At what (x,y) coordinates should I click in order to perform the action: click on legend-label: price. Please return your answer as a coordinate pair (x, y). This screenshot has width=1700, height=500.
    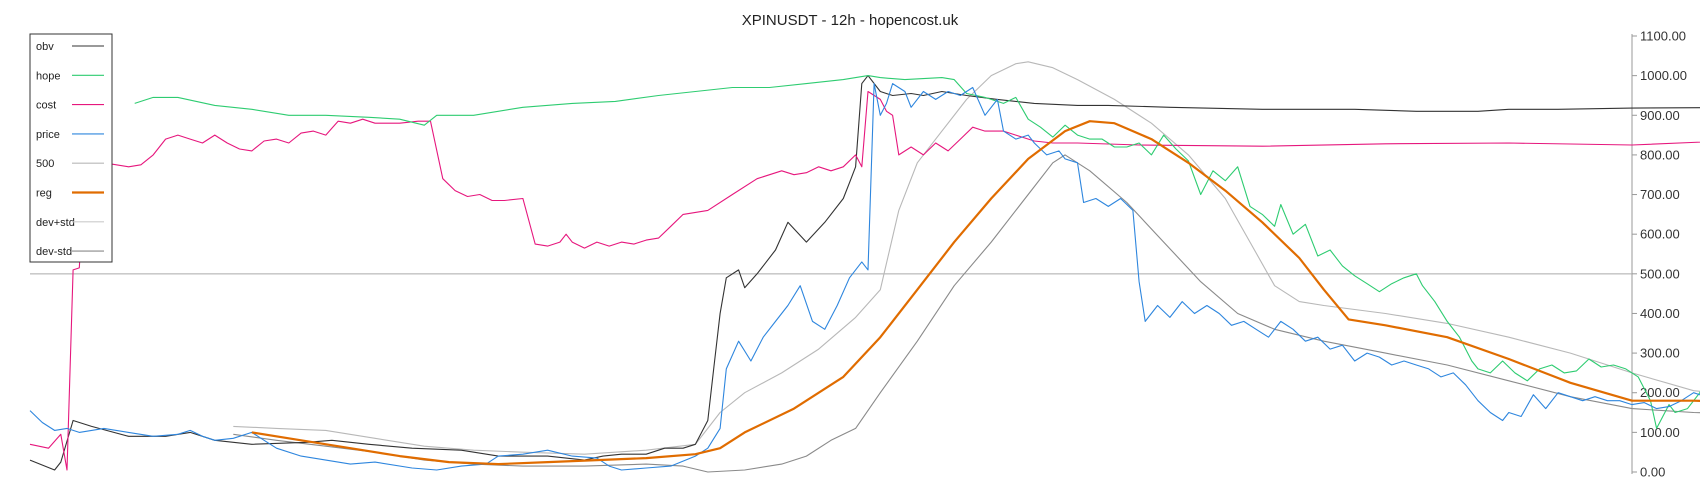
    Looking at the image, I should click on (48, 135).